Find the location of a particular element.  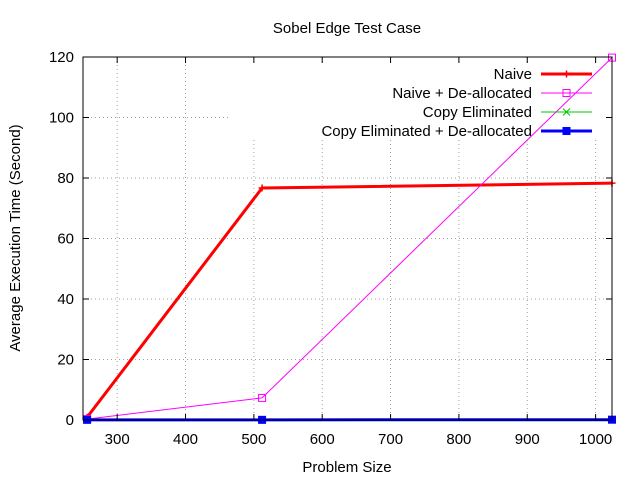

x-tick-label: 400 is located at coordinates (185, 439).